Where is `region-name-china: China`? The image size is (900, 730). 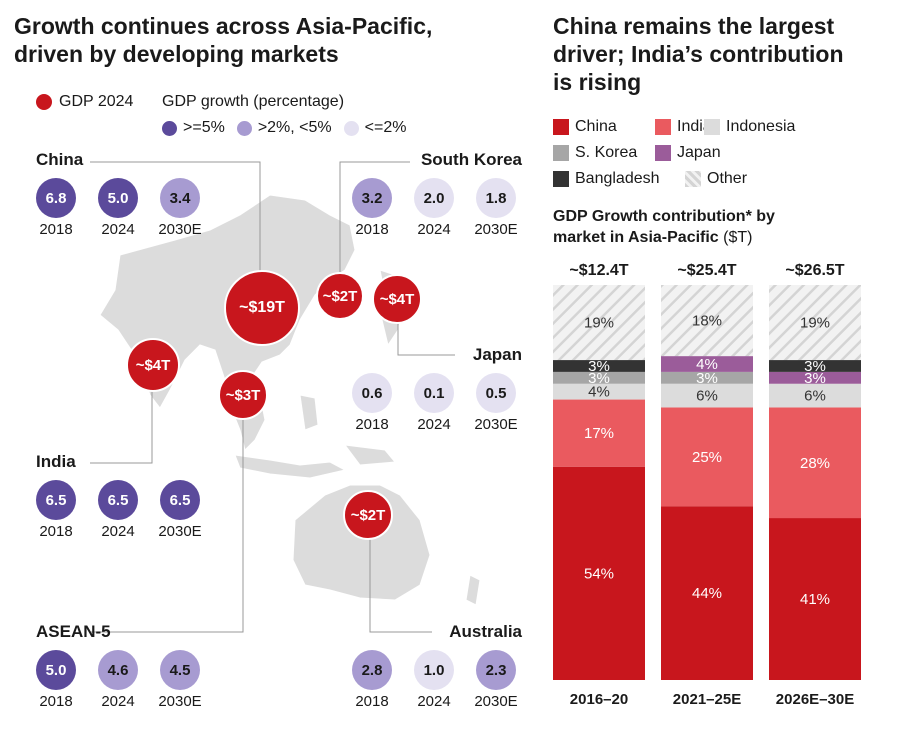
region-name-china: China is located at coordinates (60, 159).